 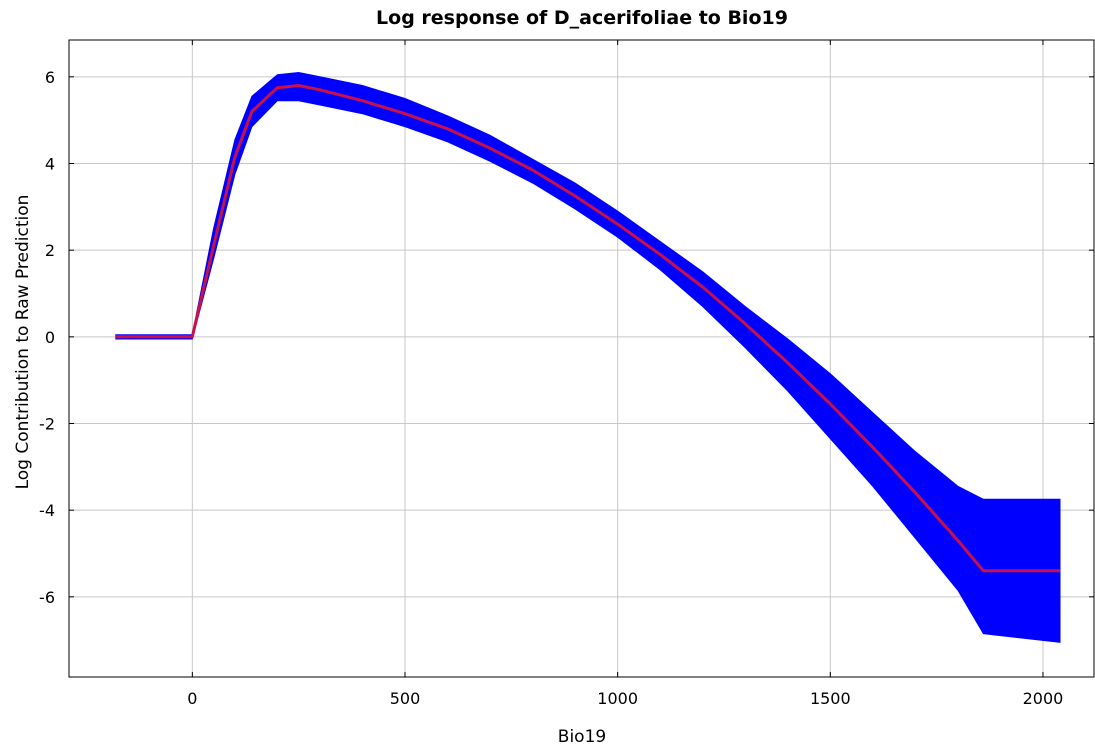 I want to click on x-tick-label: 2000, so click(x=1043, y=698).